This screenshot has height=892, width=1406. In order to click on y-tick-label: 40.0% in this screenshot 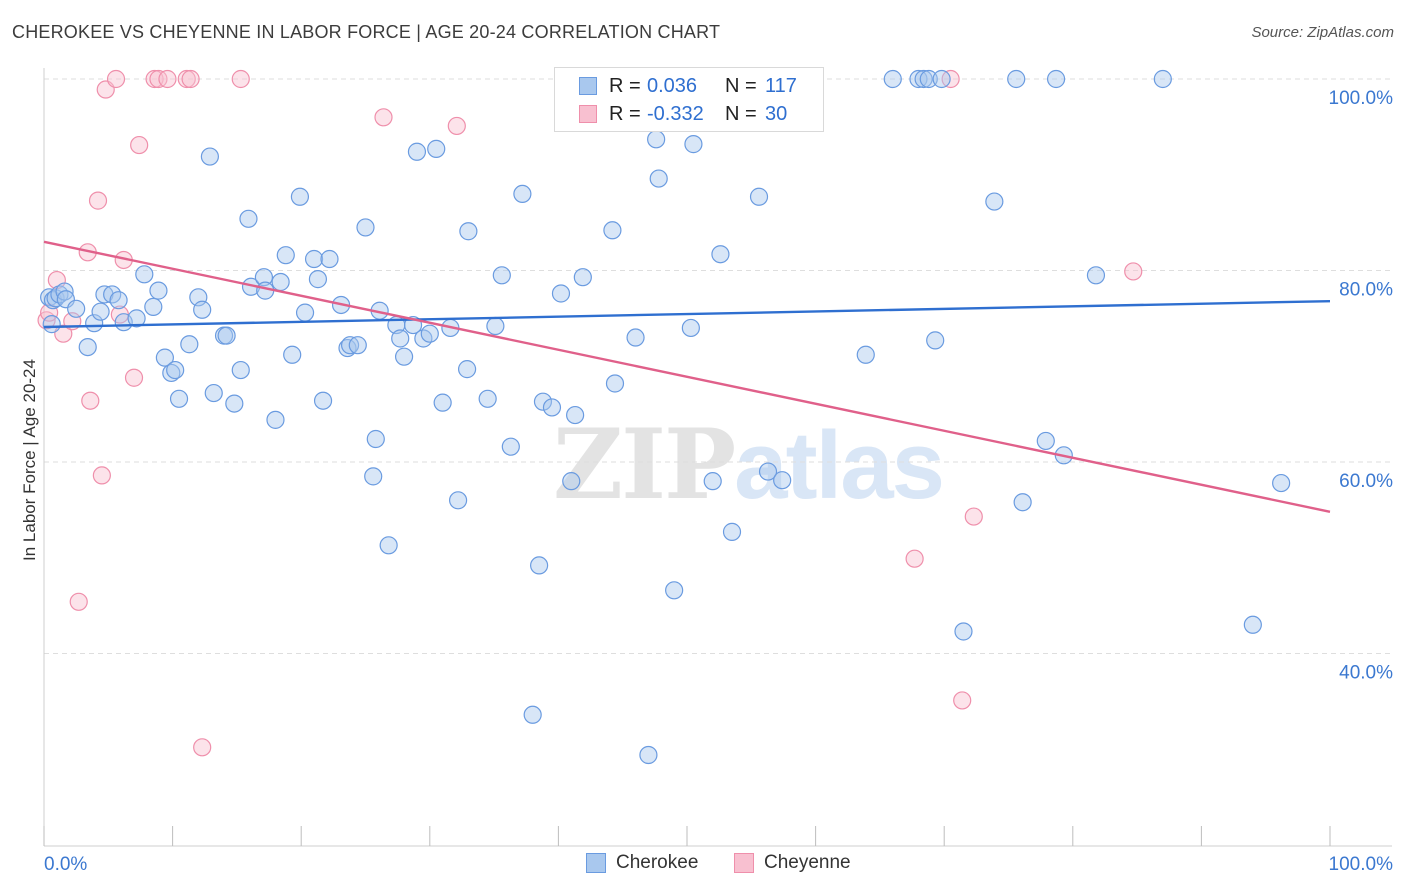, I will do `click(1366, 673)`.